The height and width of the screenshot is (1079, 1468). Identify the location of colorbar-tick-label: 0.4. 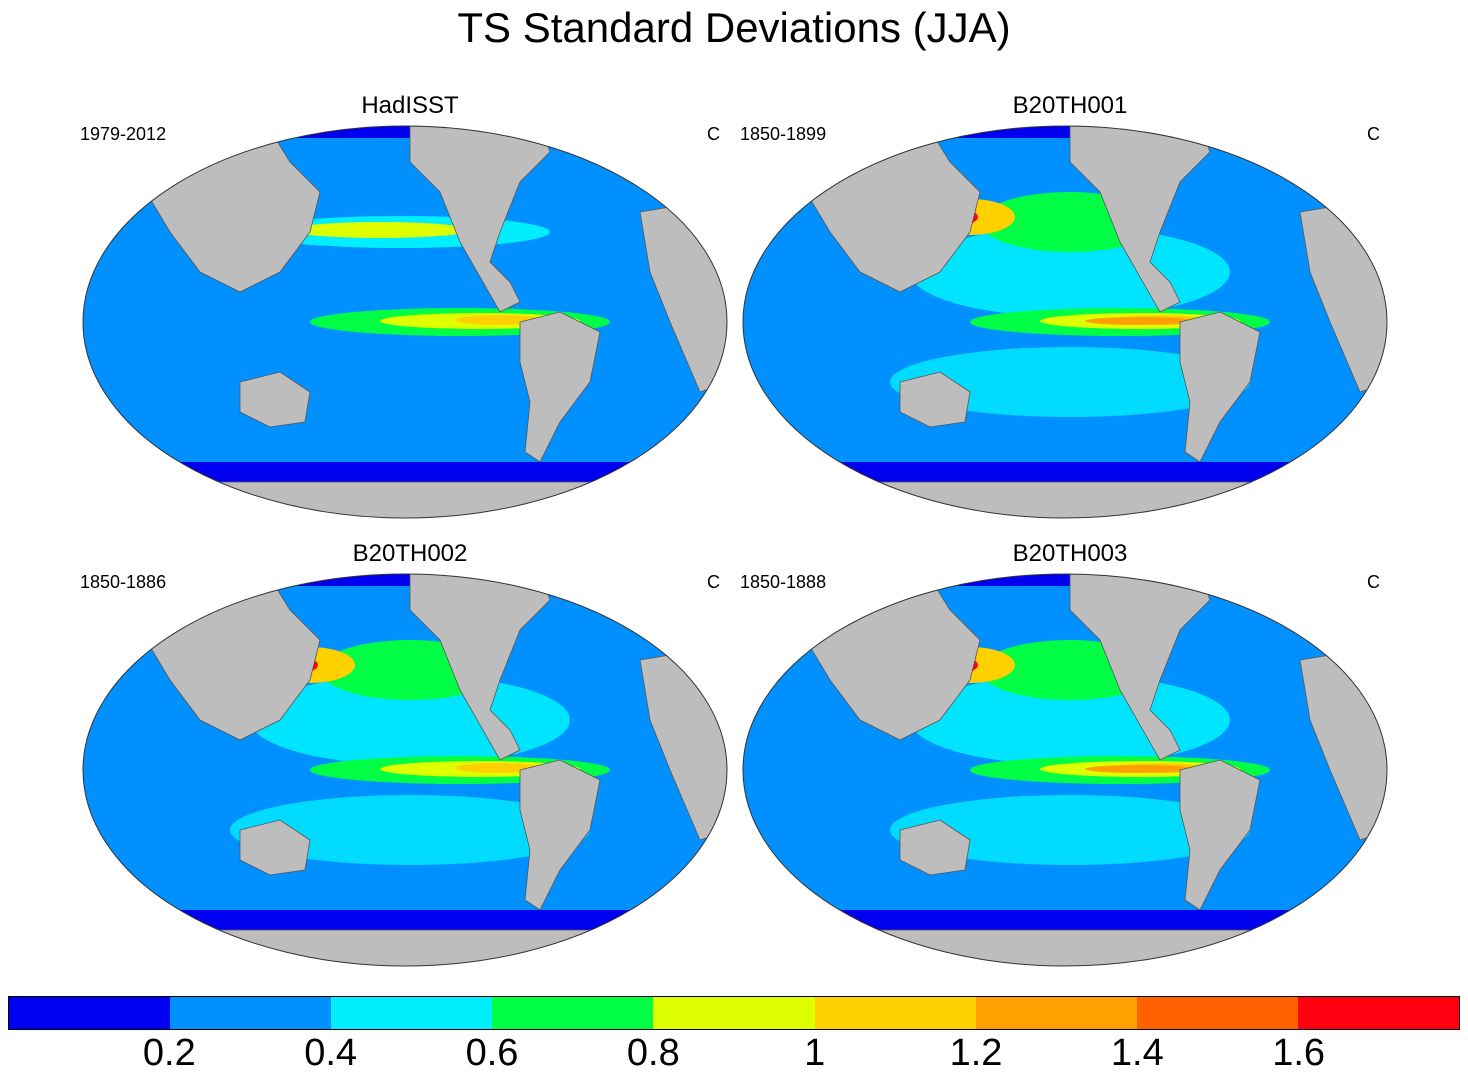
(331, 1053).